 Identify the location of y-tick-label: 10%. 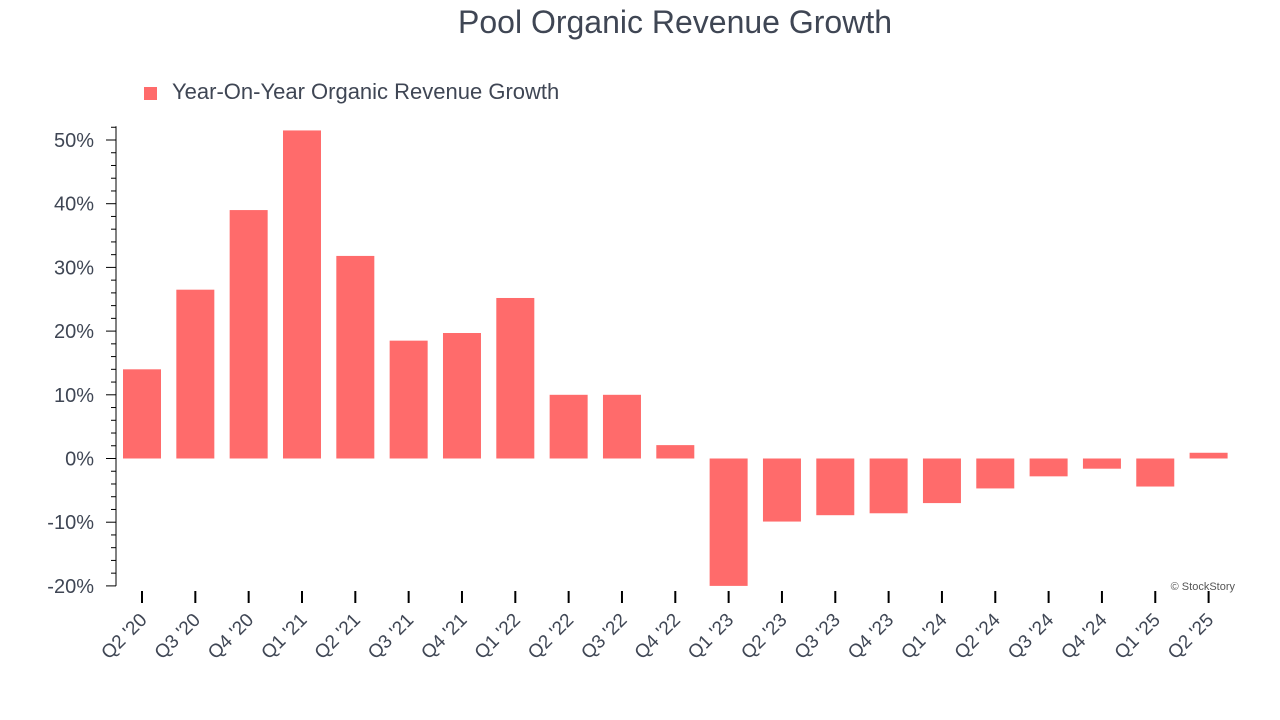
(74, 396).